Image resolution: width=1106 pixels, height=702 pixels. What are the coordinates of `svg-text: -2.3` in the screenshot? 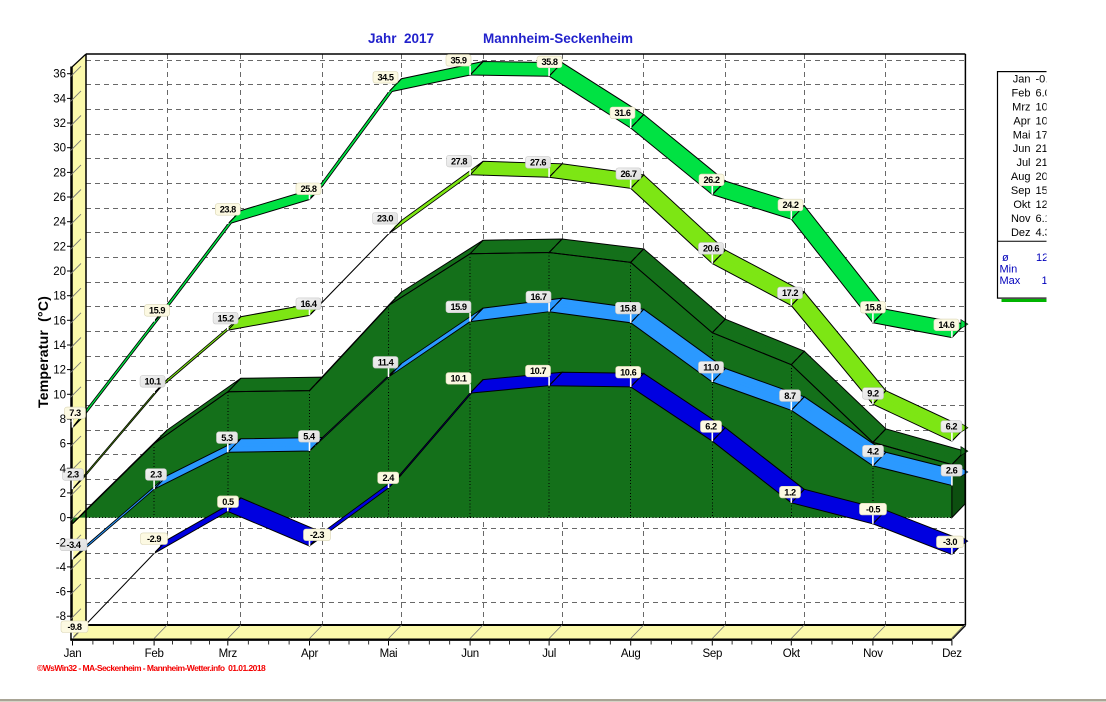 It's located at (317, 535).